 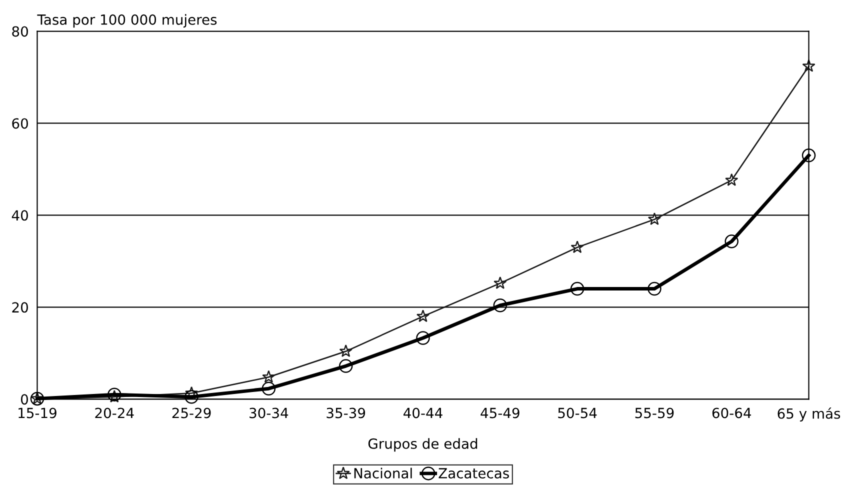 I want to click on x-axis-title: Grupos de edad, so click(x=423, y=445).